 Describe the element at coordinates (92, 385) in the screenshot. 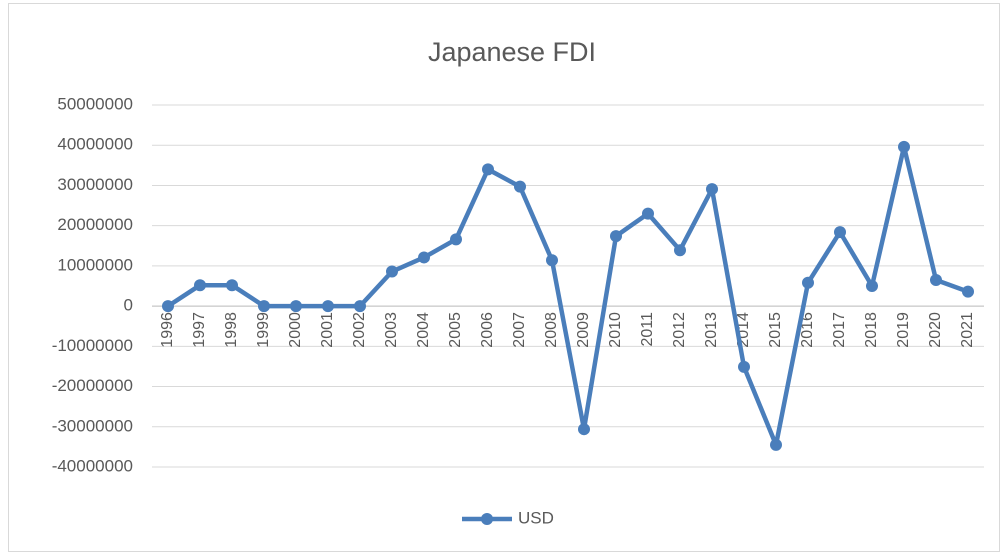

I see `y-tick-label: -20000000` at that location.